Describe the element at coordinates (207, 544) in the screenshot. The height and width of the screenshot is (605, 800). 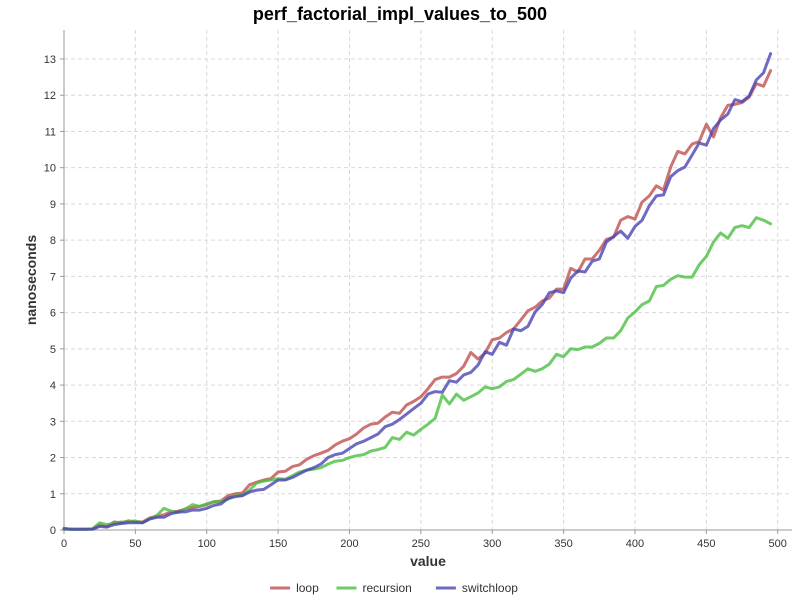
I see `x-tick-label: 100` at that location.